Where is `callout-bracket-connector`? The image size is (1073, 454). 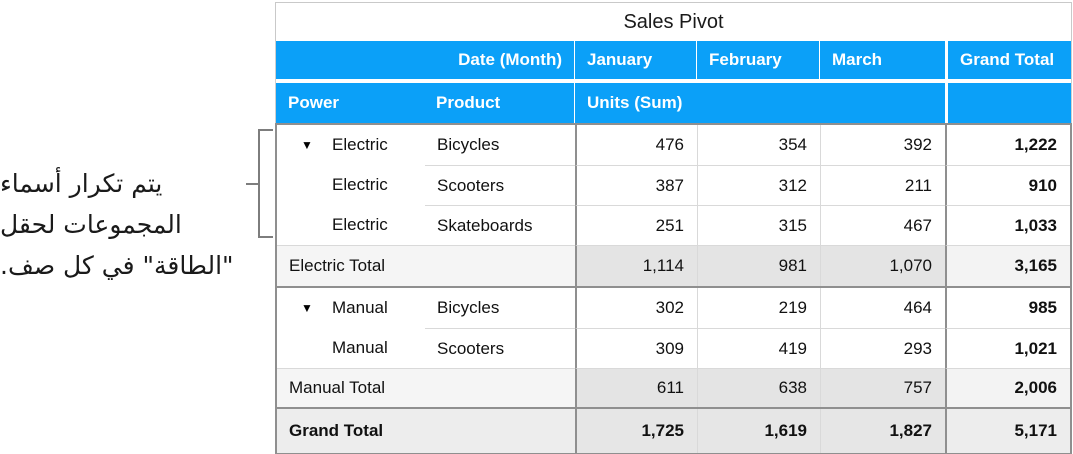 callout-bracket-connector is located at coordinates (252, 184).